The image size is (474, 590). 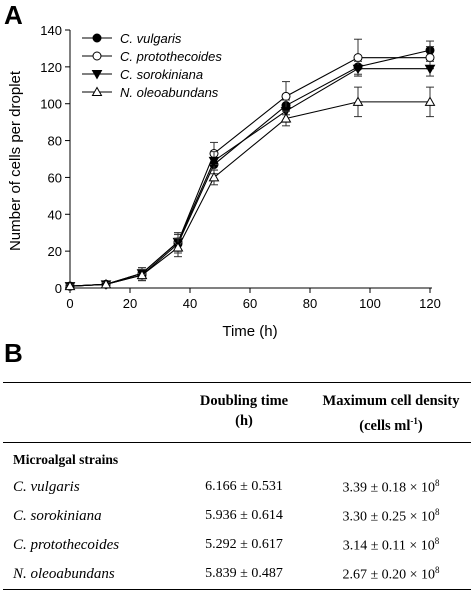 I want to click on y-tick-label: 140, so click(x=51, y=30).